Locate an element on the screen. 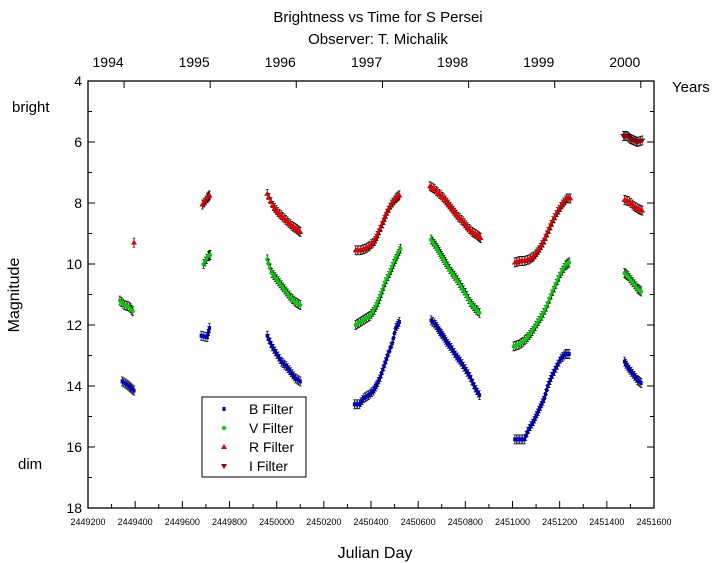 The width and height of the screenshot is (725, 563). year-tick-label: 1999 is located at coordinates (538, 62).